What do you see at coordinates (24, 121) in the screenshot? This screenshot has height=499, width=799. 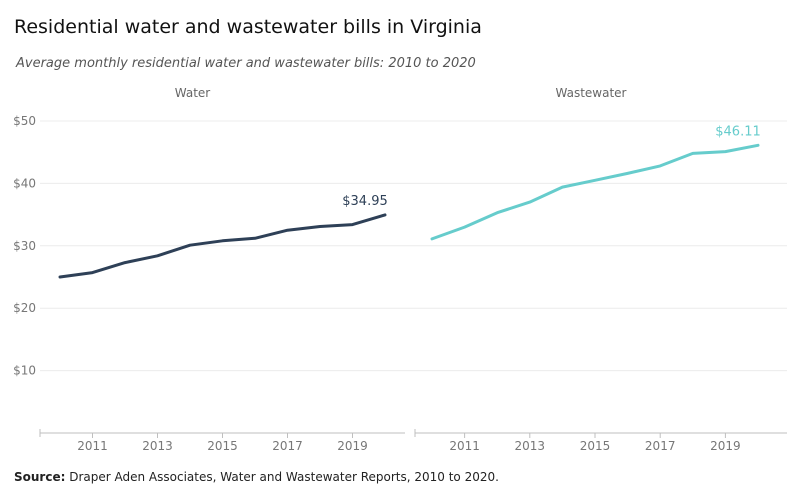 I see `y-tick-label: $50` at bounding box center [24, 121].